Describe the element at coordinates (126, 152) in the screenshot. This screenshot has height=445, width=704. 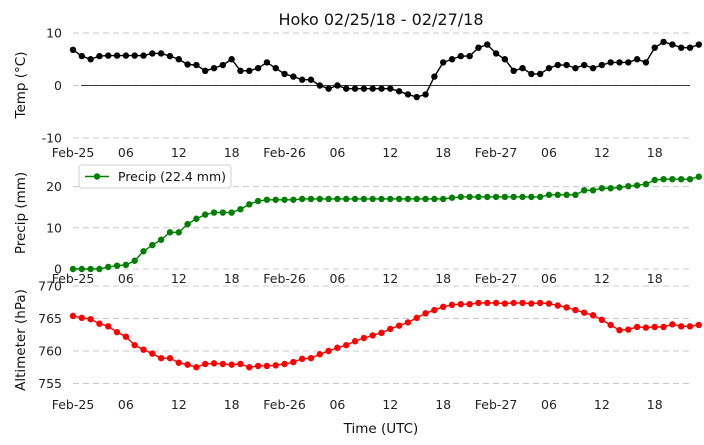
I see `xtick-label-temp-1: 06` at that location.